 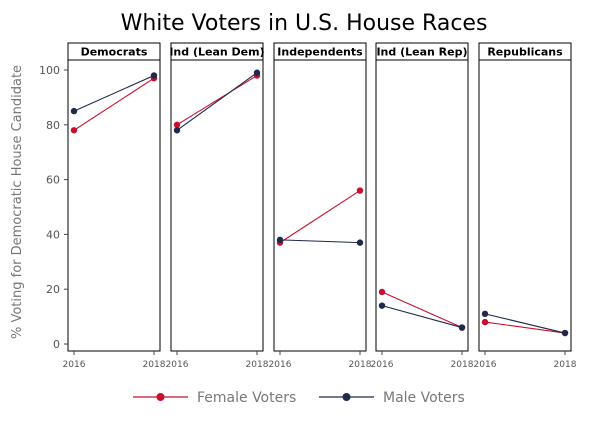 I want to click on facet-strip-label: Democrats, so click(x=114, y=52).